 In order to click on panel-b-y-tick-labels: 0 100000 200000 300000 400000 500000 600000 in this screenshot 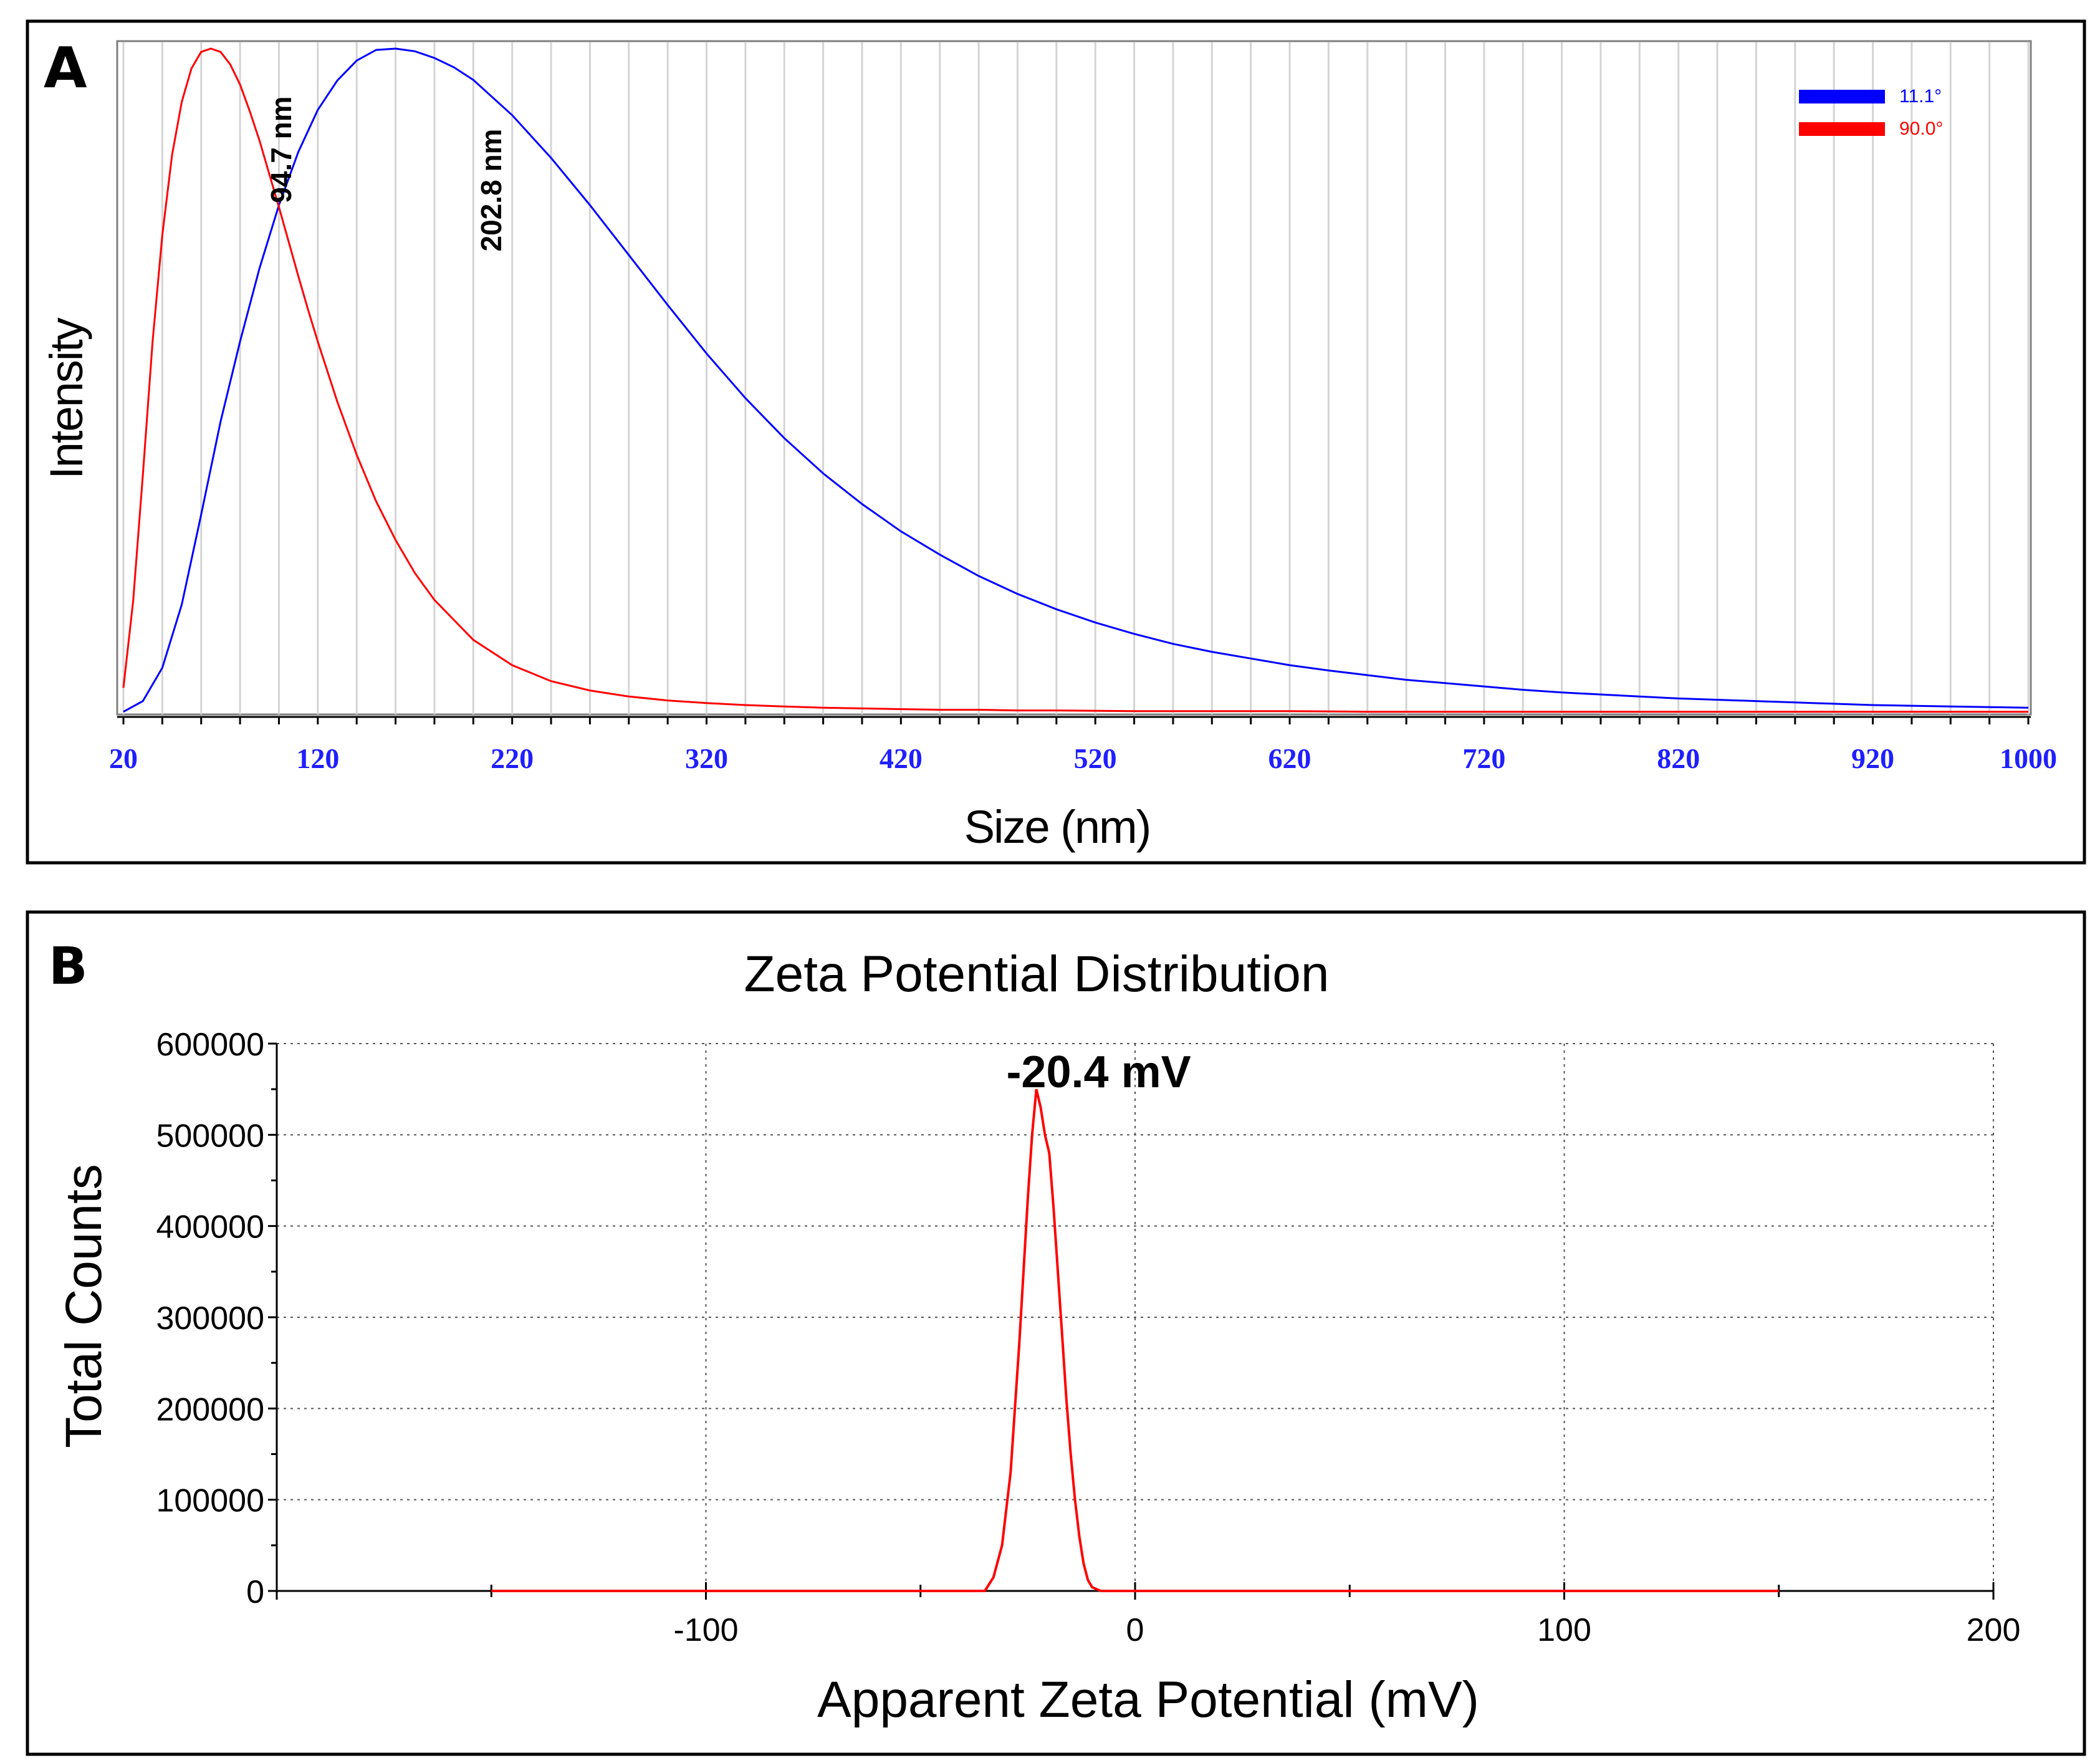, I will do `click(210, 1318)`.